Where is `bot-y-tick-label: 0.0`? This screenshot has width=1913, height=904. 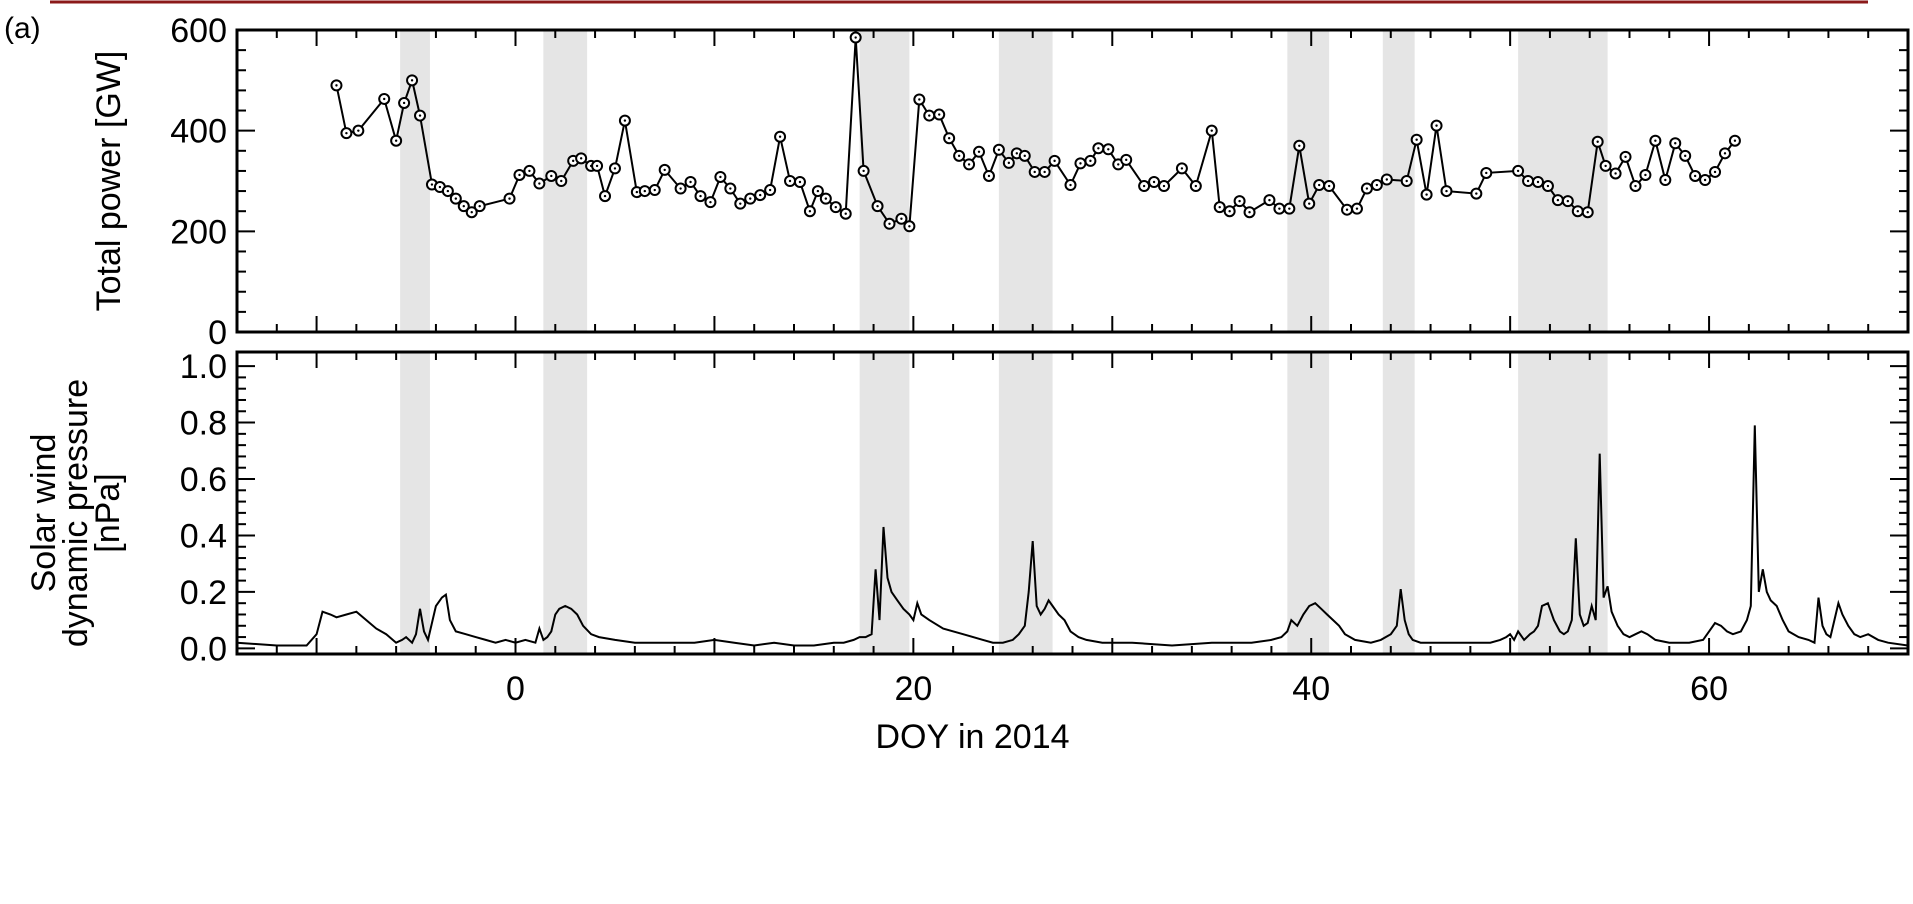
bot-y-tick-label: 0.0 is located at coordinates (203, 649).